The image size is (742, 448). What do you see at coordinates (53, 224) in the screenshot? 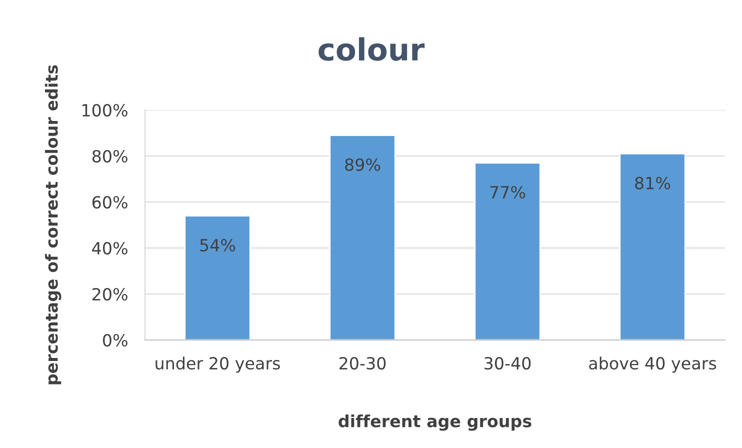
I see `y-axis-title: percentage of correct colour edits` at bounding box center [53, 224].